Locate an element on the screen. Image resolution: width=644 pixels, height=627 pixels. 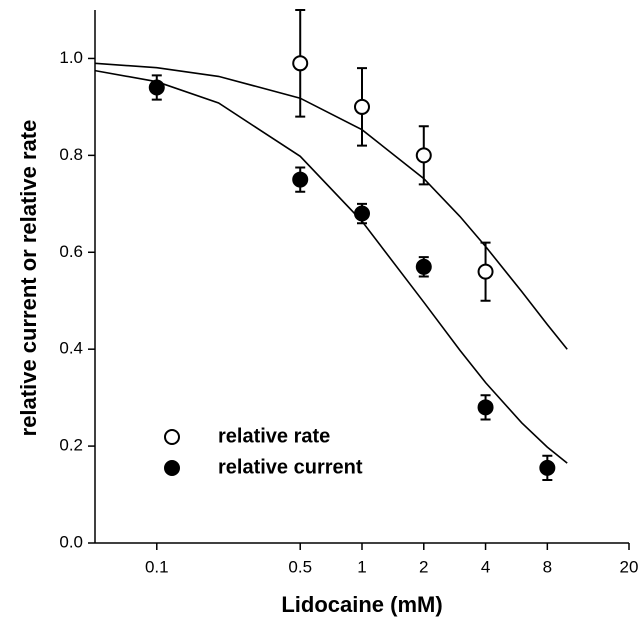
y-tick-label: 0.4 is located at coordinates (71, 348).